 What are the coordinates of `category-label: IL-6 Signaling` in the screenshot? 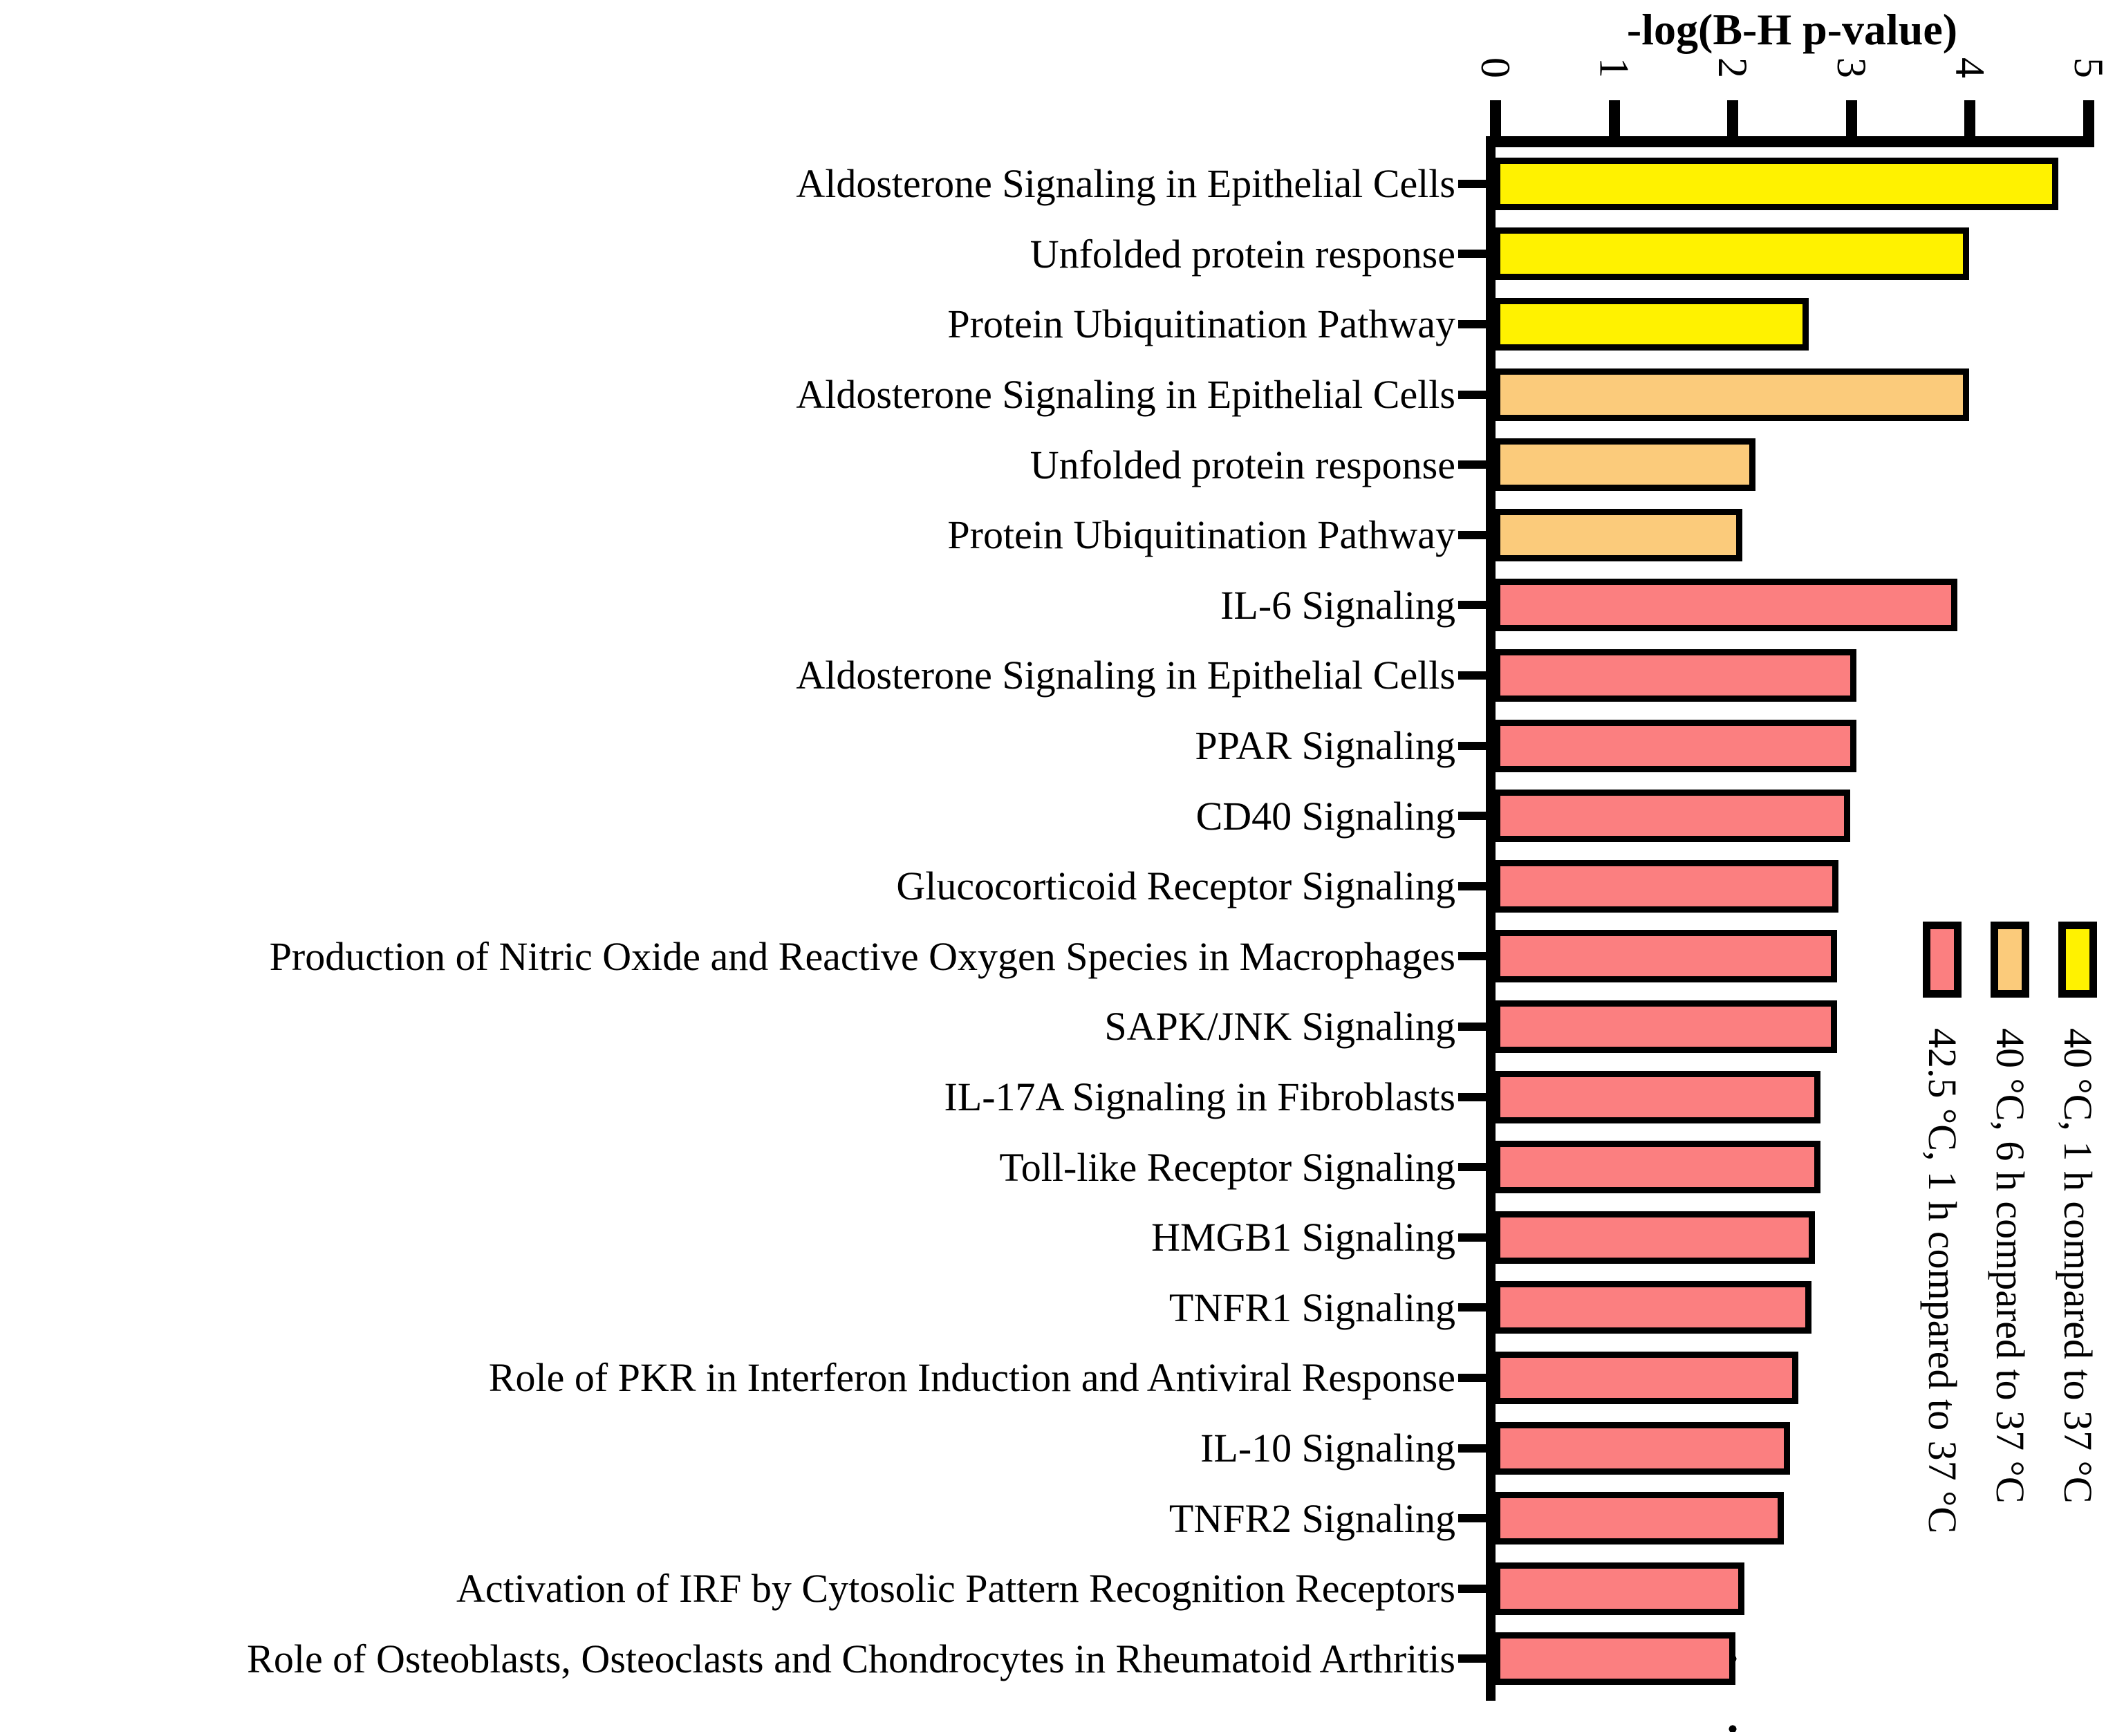 It's located at (1337, 605).